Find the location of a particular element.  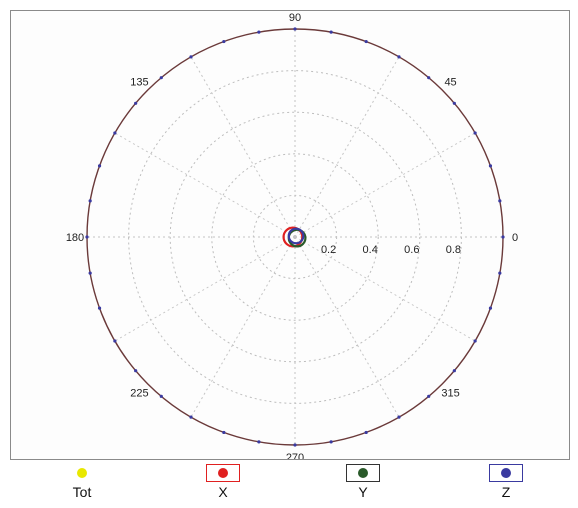

legend-label-z: Z is located at coordinates (506, 492).